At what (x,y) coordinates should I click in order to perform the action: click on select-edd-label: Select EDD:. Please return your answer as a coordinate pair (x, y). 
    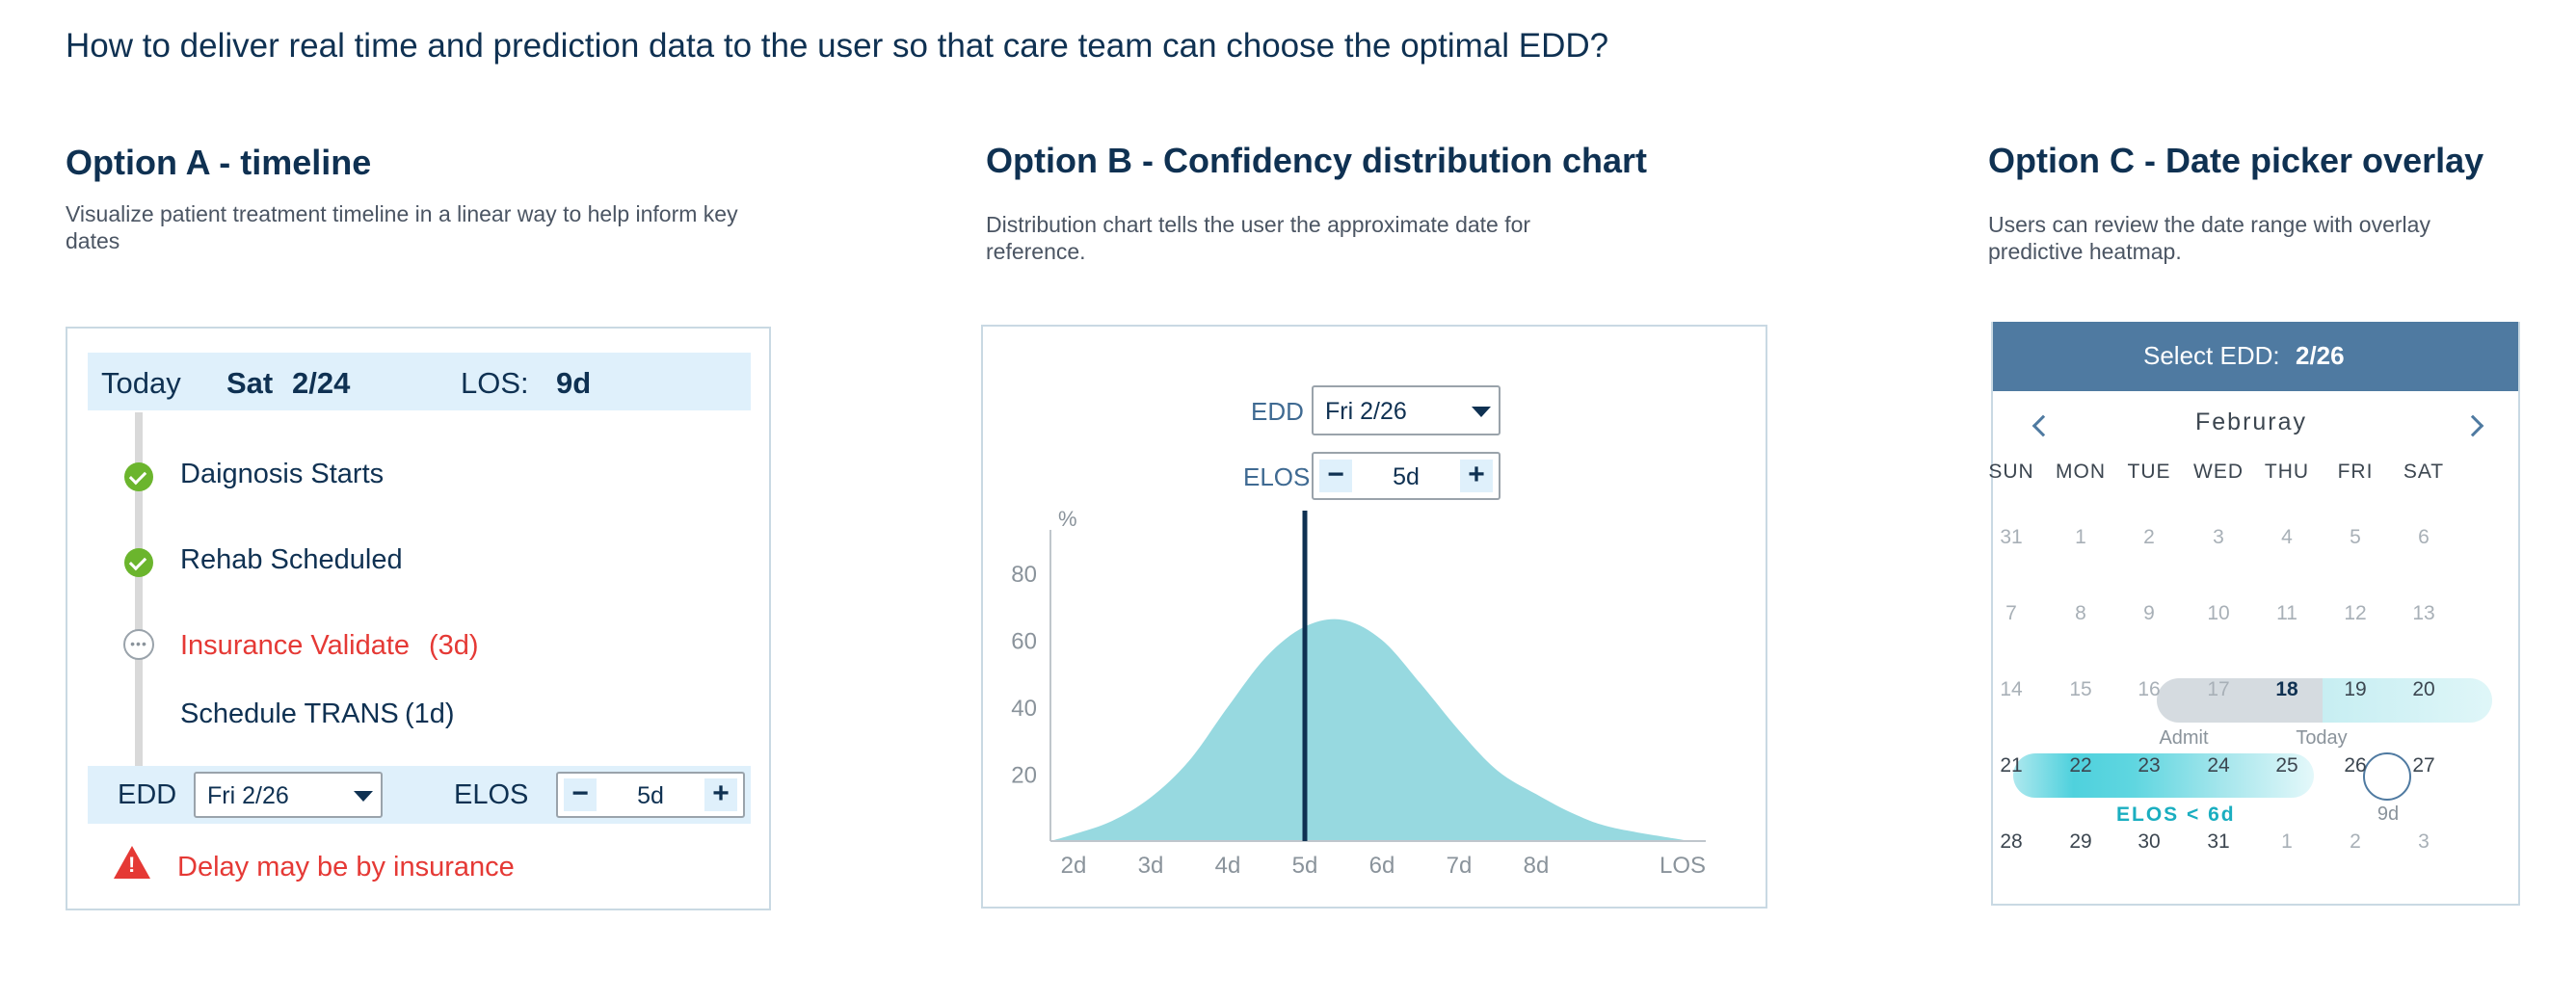
    Looking at the image, I should click on (2211, 356).